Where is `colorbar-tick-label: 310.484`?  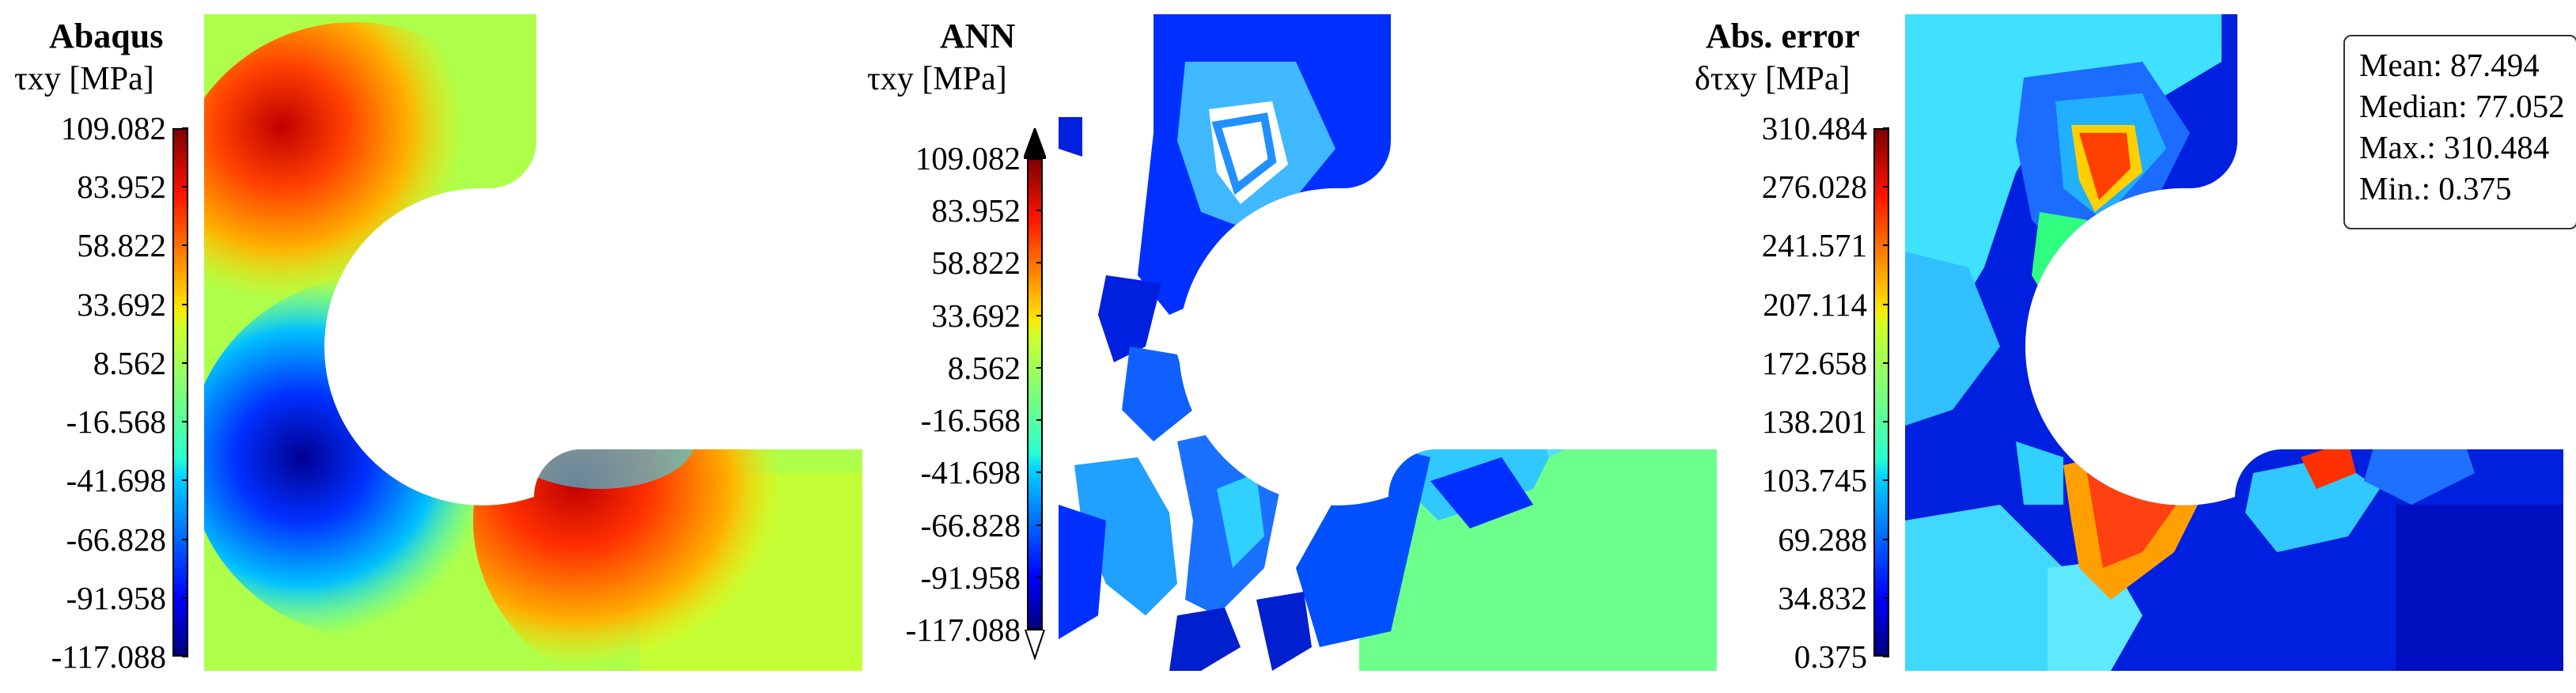 colorbar-tick-label: 310.484 is located at coordinates (1814, 128).